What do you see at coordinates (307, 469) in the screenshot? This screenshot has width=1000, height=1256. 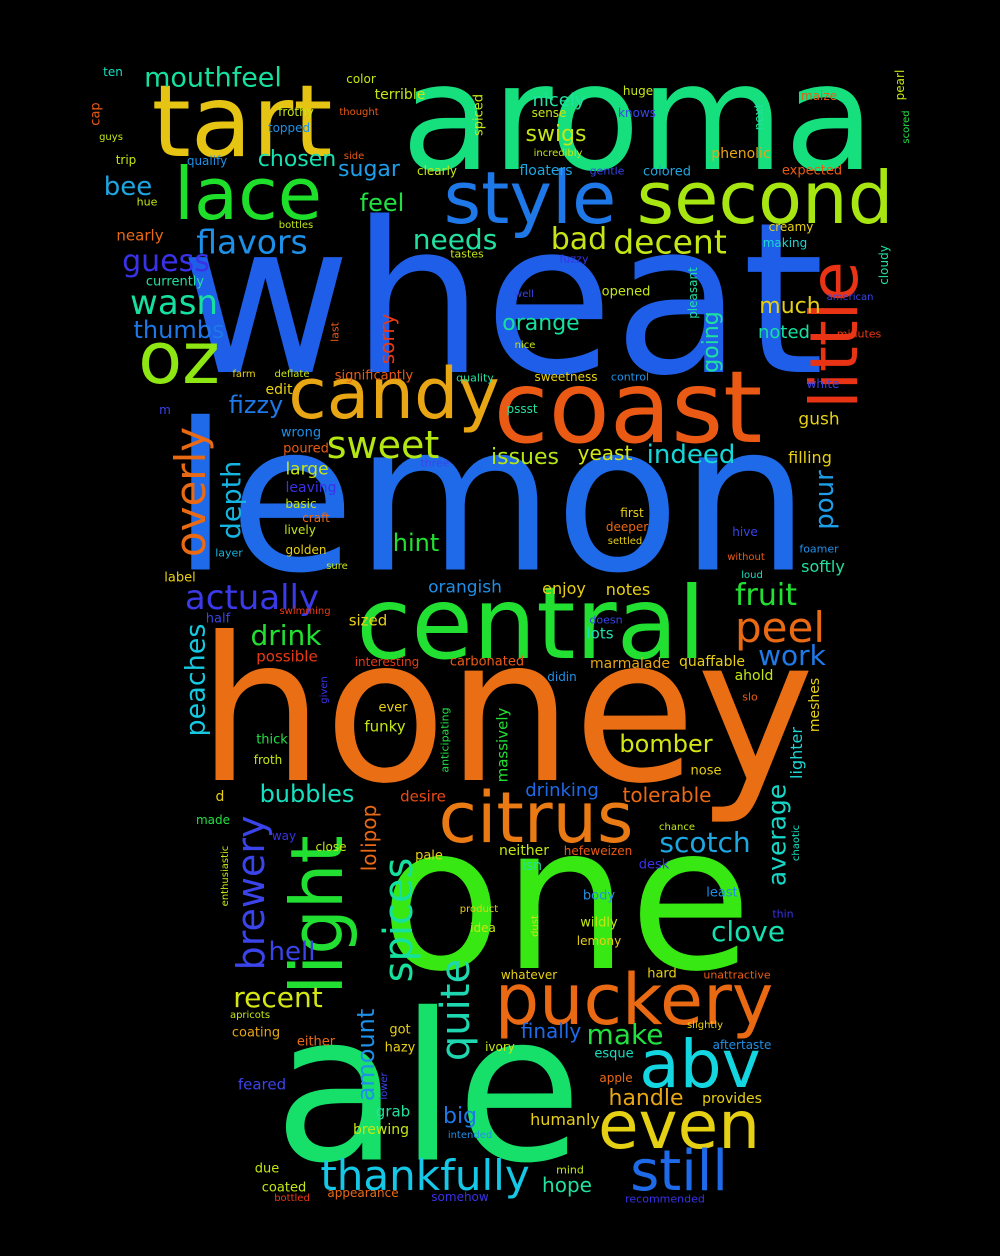 I see `word-large: large` at bounding box center [307, 469].